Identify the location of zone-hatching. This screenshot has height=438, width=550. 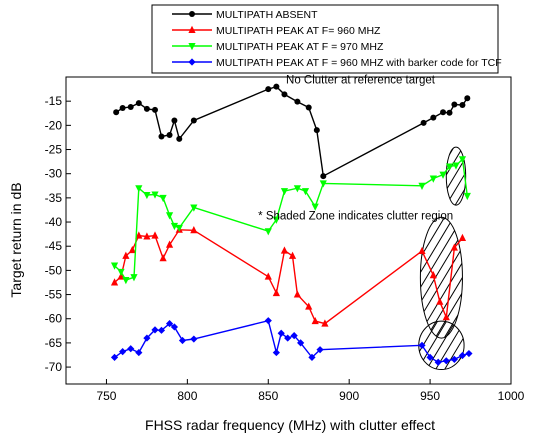
(456, 176).